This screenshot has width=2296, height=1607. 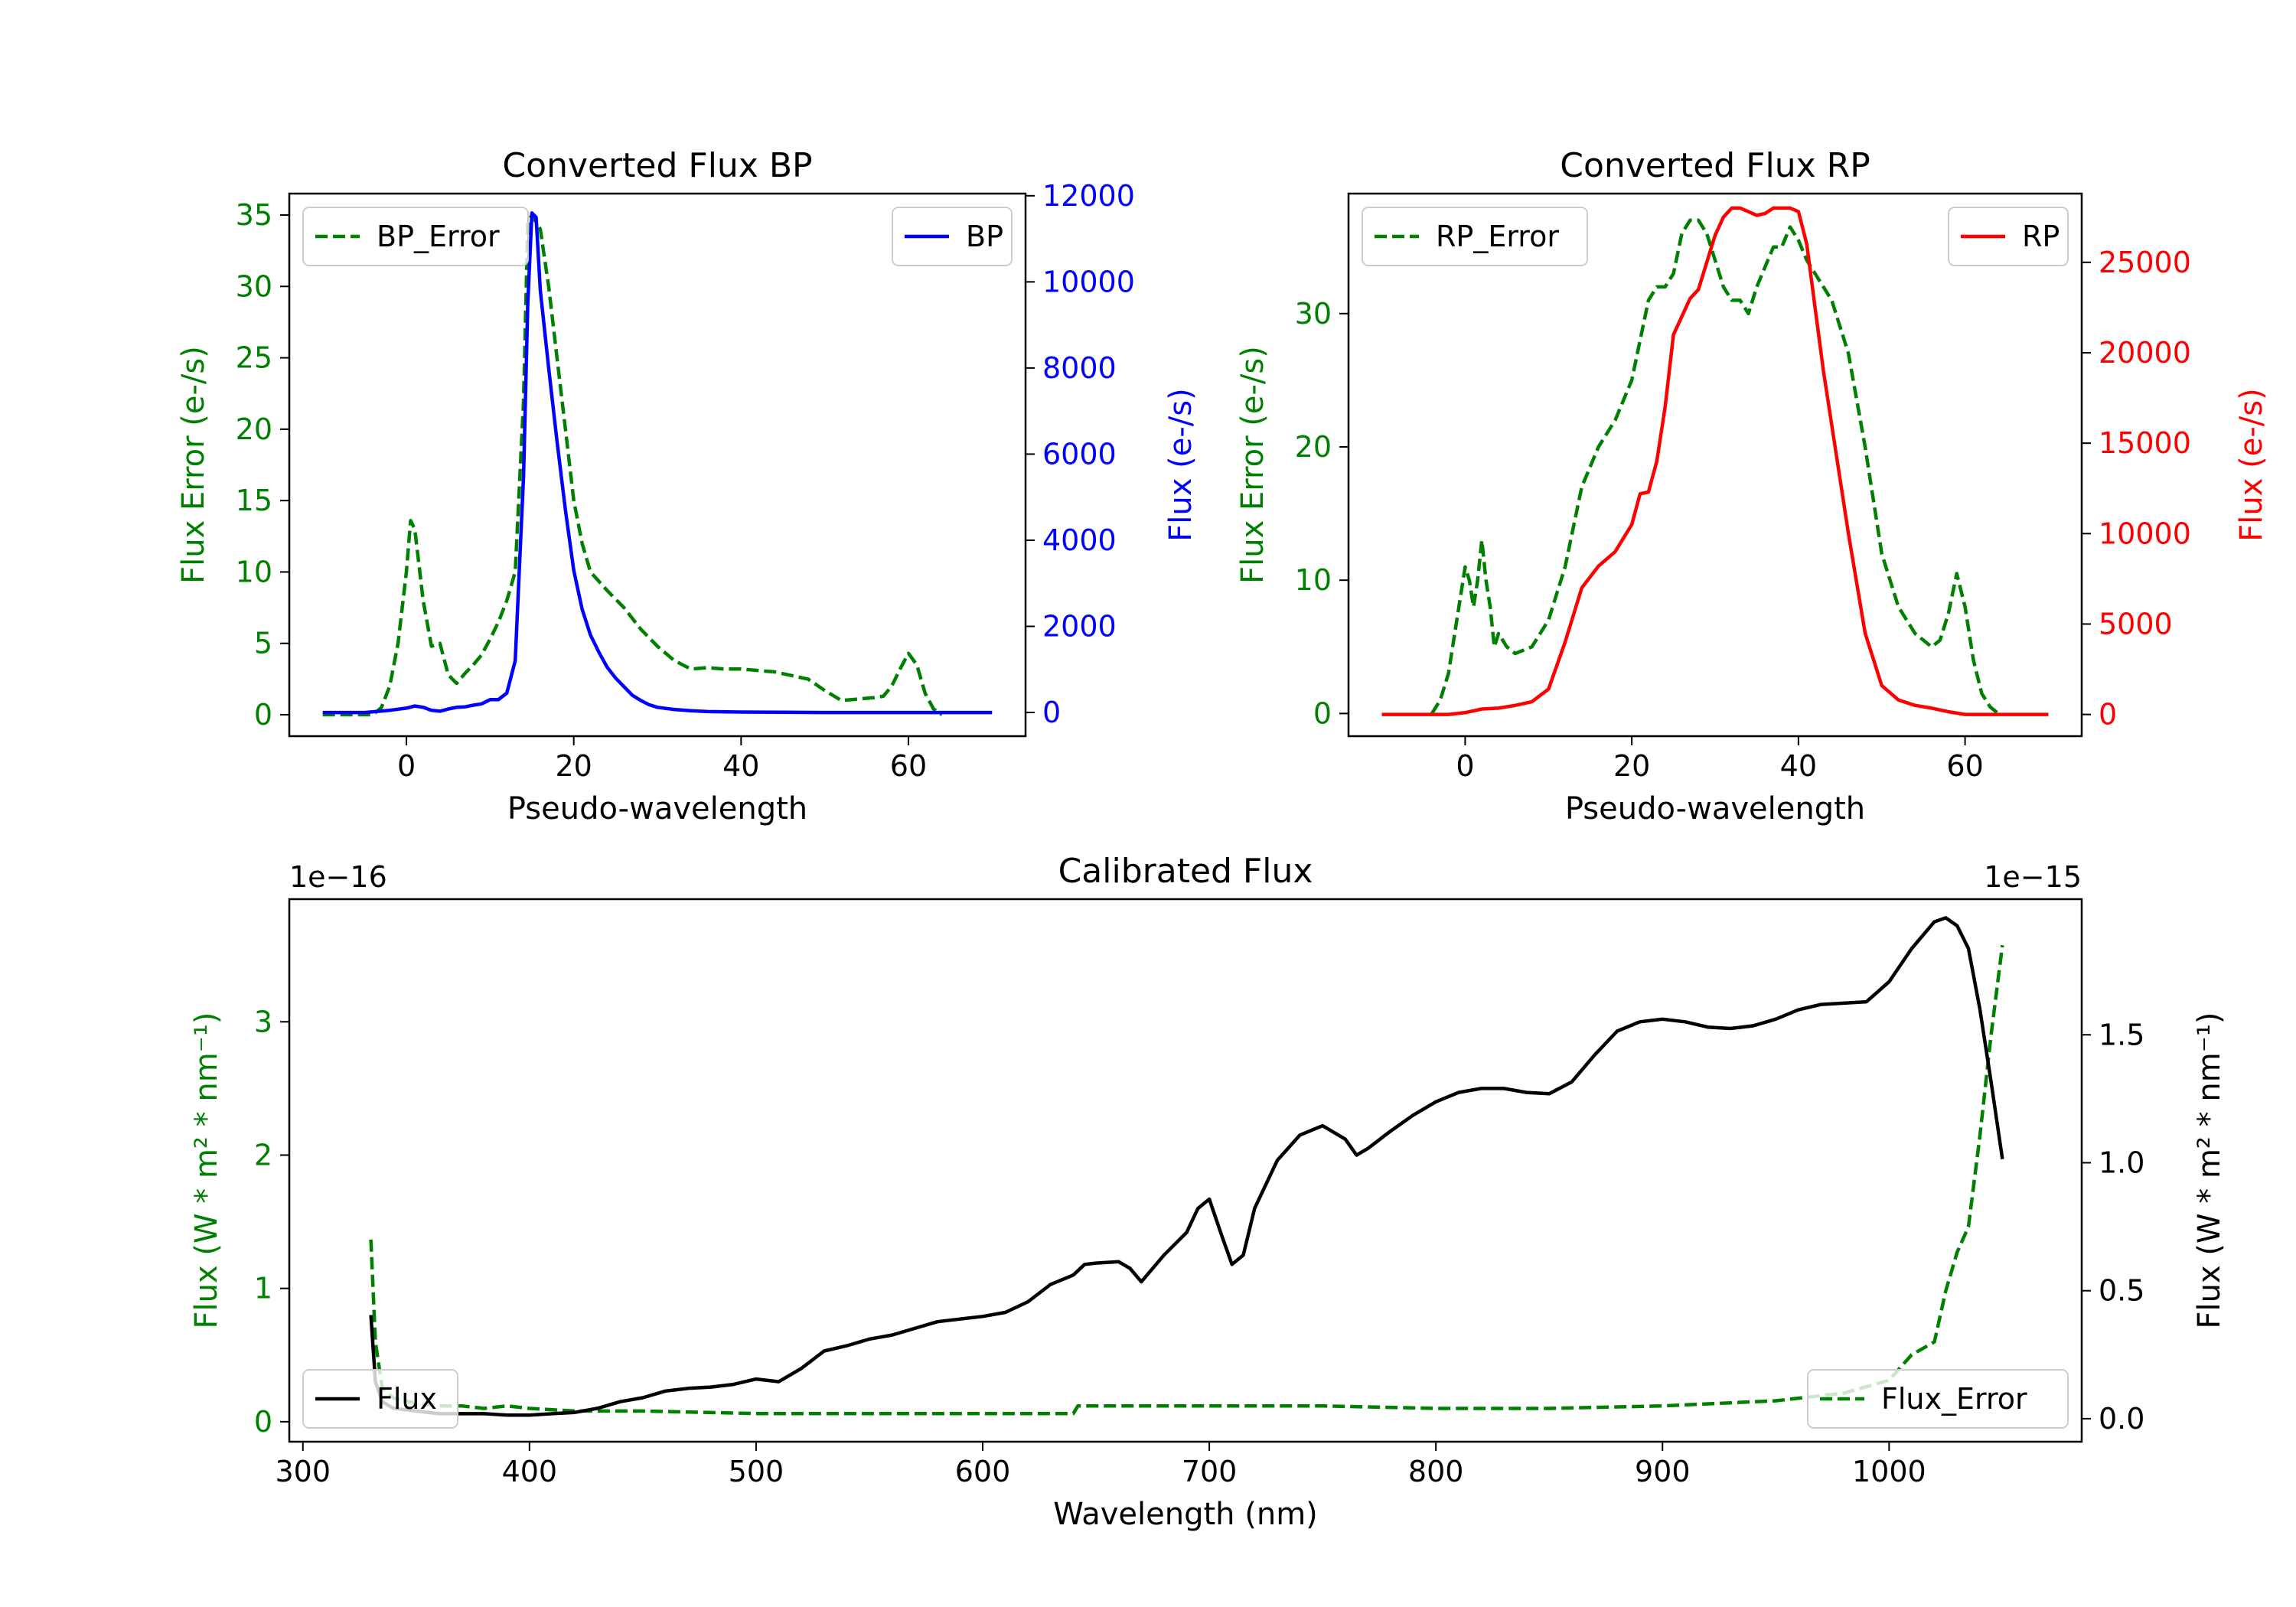 What do you see at coordinates (2121, 1419) in the screenshot?
I see `y-right-tick-label: 0.0` at bounding box center [2121, 1419].